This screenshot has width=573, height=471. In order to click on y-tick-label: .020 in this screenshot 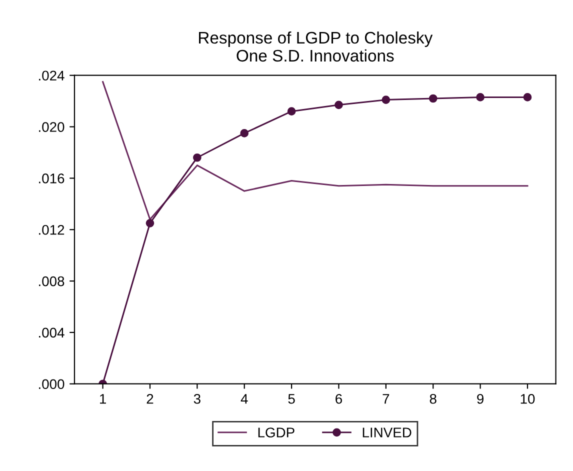, I will do `click(51, 127)`.